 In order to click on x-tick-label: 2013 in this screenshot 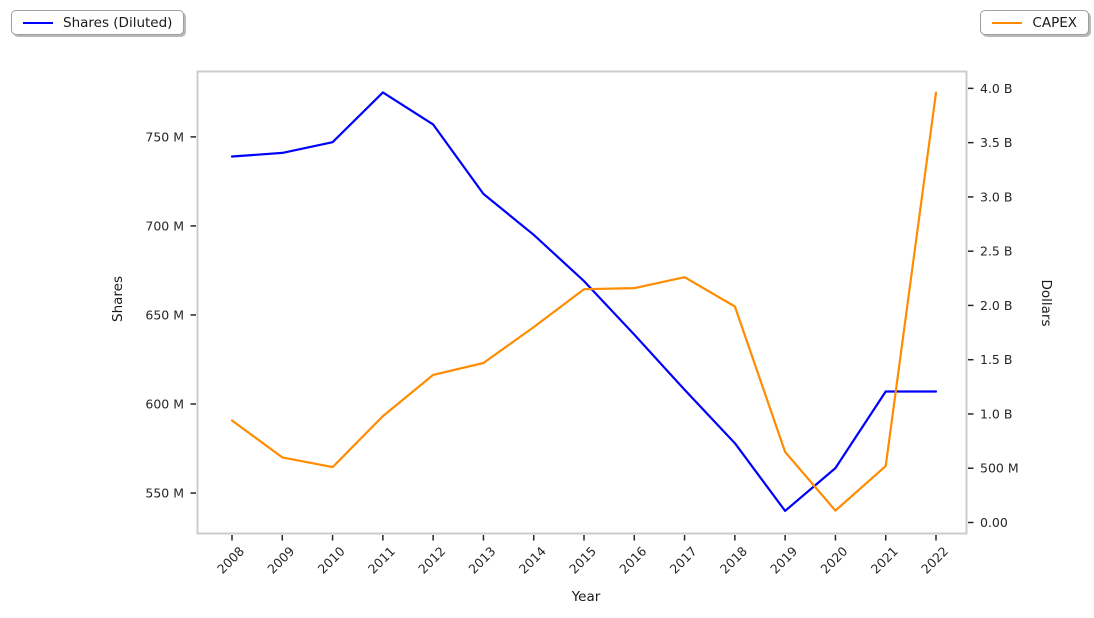, I will do `click(481, 560)`.